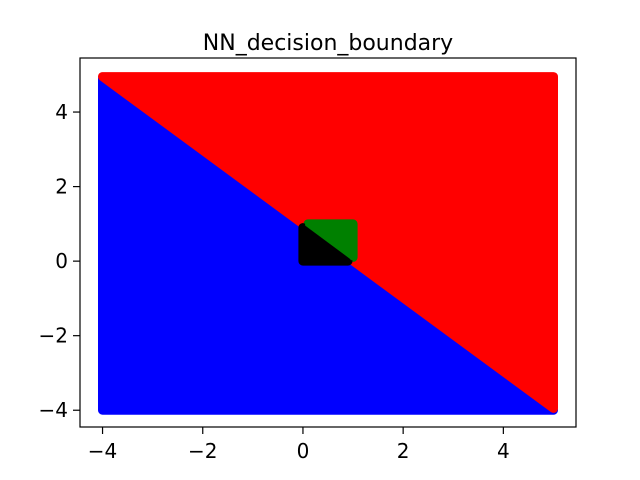  I want to click on y-tick-label-4: 4, so click(61, 112).